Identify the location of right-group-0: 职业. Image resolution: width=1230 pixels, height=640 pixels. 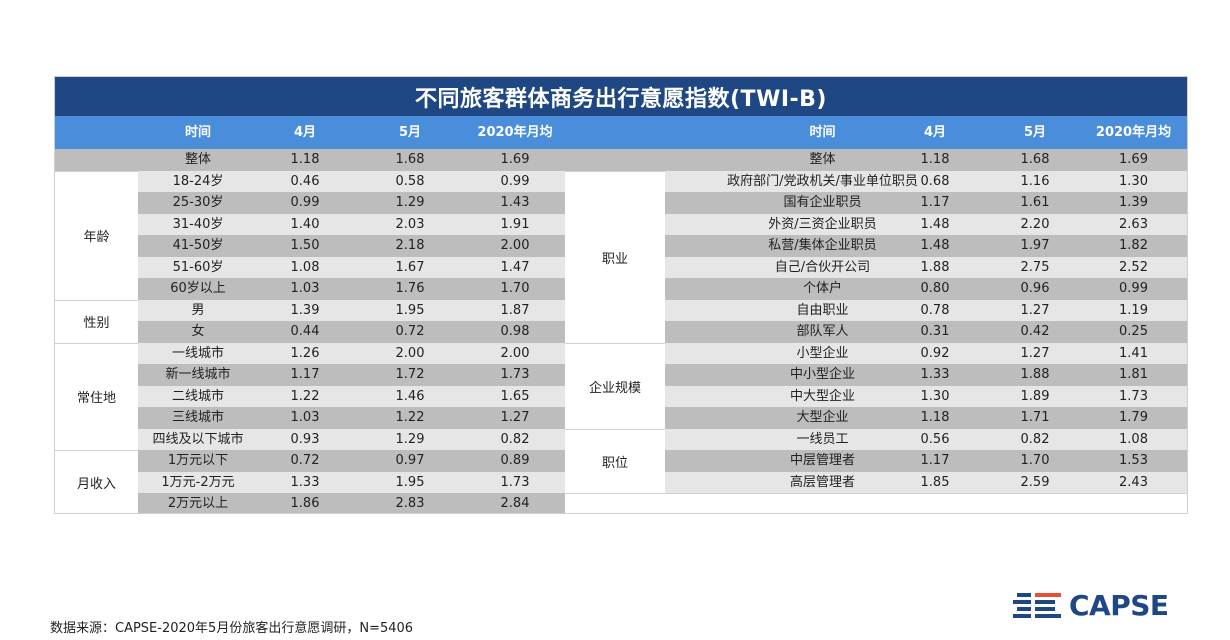
(615, 256).